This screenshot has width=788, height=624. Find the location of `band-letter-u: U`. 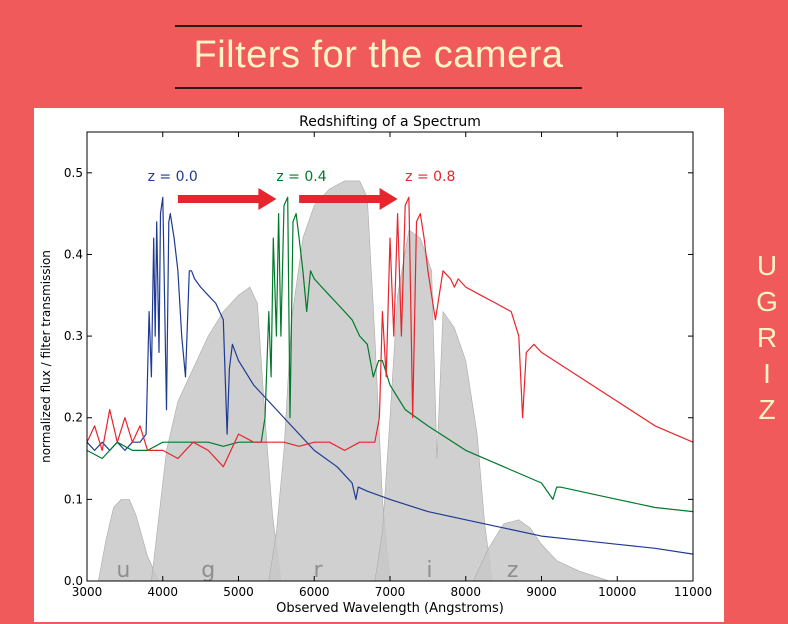

band-letter-u: U is located at coordinates (767, 265).